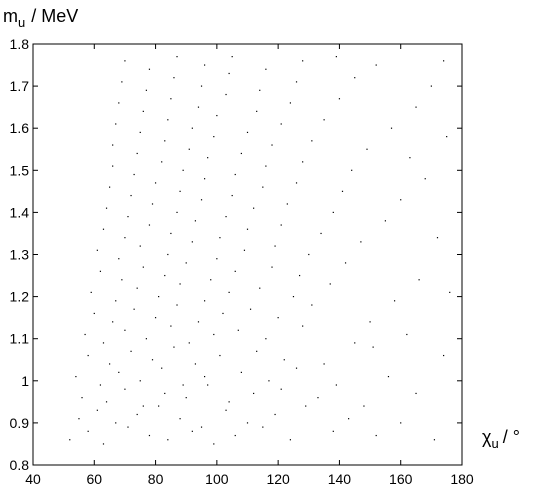  What do you see at coordinates (278, 479) in the screenshot?
I see `x-tick-label: 120` at bounding box center [278, 479].